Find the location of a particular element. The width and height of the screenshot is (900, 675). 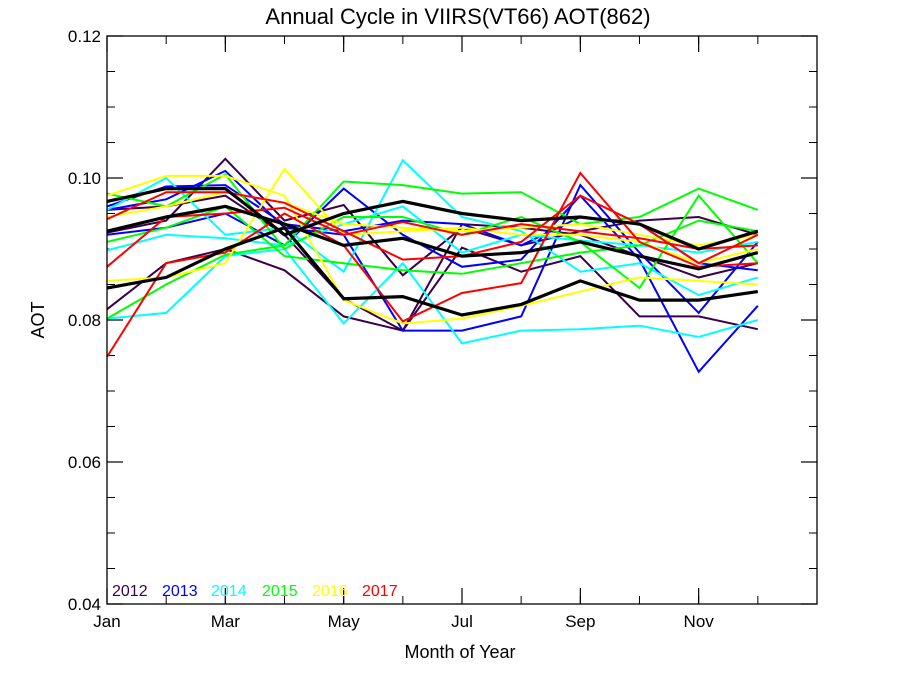

y-tick-label: 0.12 is located at coordinates (84, 36).